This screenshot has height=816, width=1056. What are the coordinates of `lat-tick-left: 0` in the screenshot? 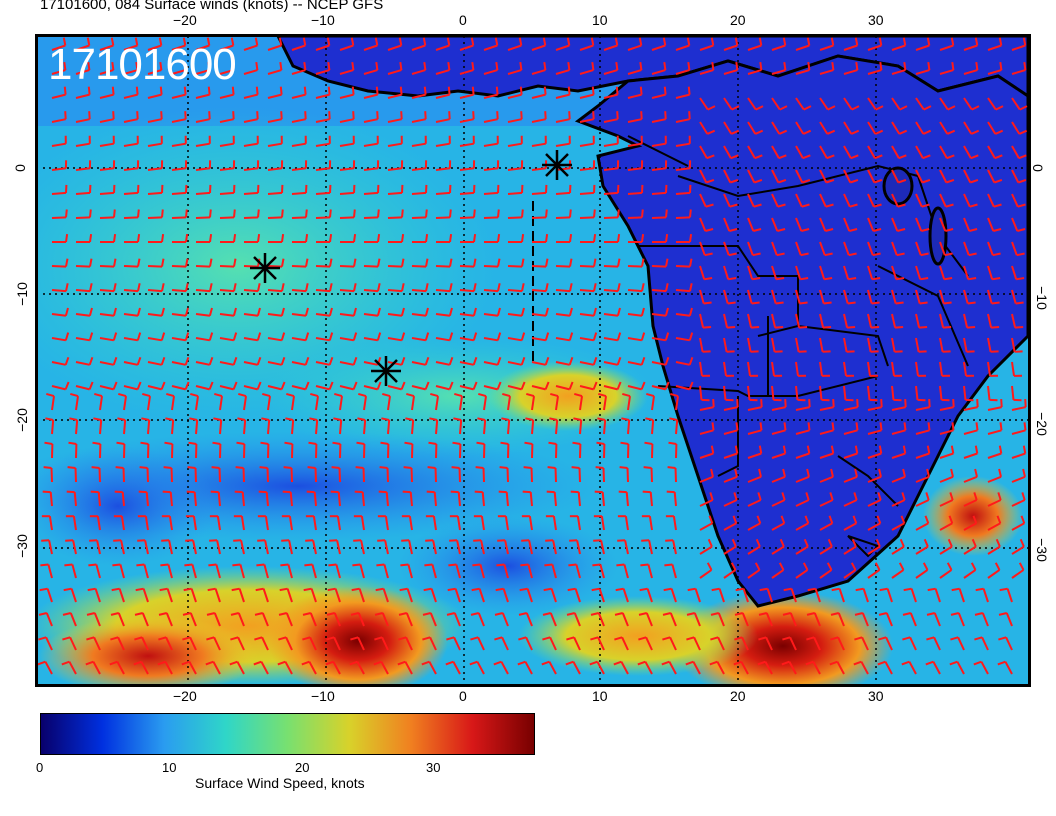 It's located at (19, 168).